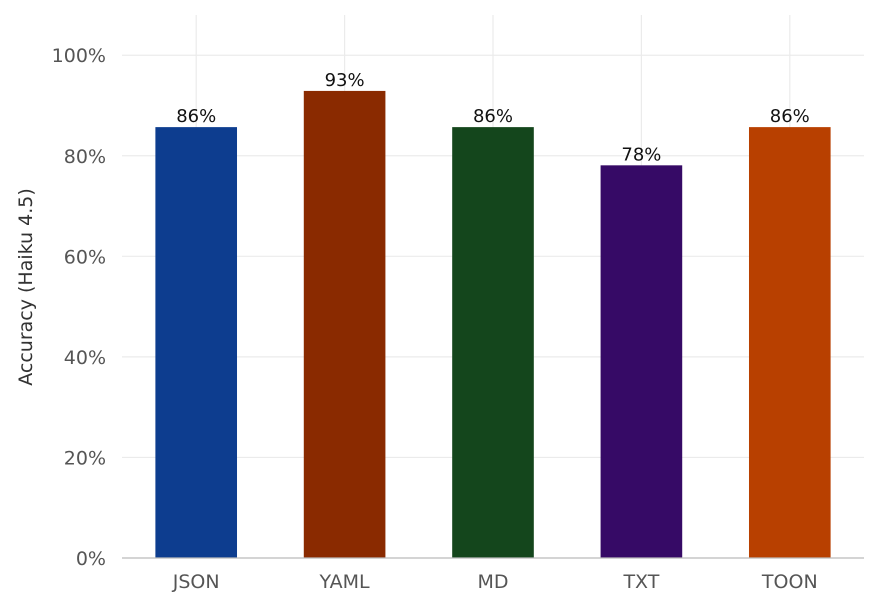 This screenshot has height=614, width=879. I want to click on y-tick-label: 20%, so click(85, 458).